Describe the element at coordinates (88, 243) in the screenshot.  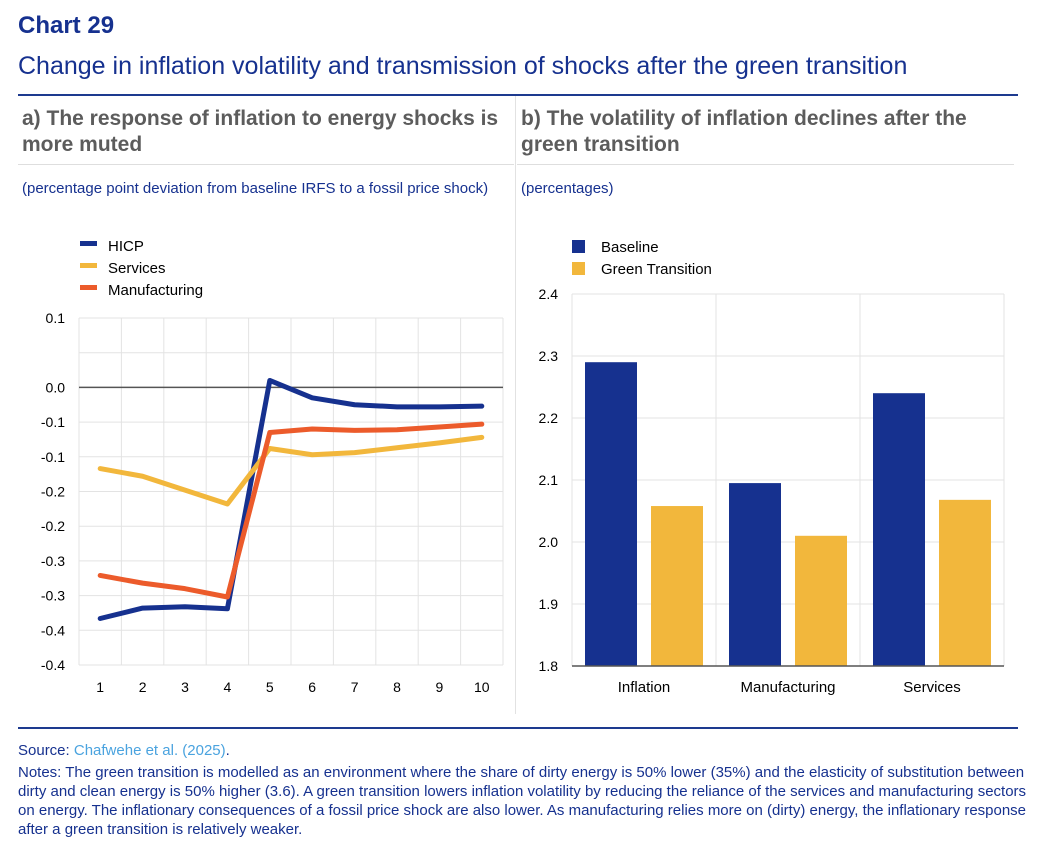
I see `legend-swatch-hicp` at that location.